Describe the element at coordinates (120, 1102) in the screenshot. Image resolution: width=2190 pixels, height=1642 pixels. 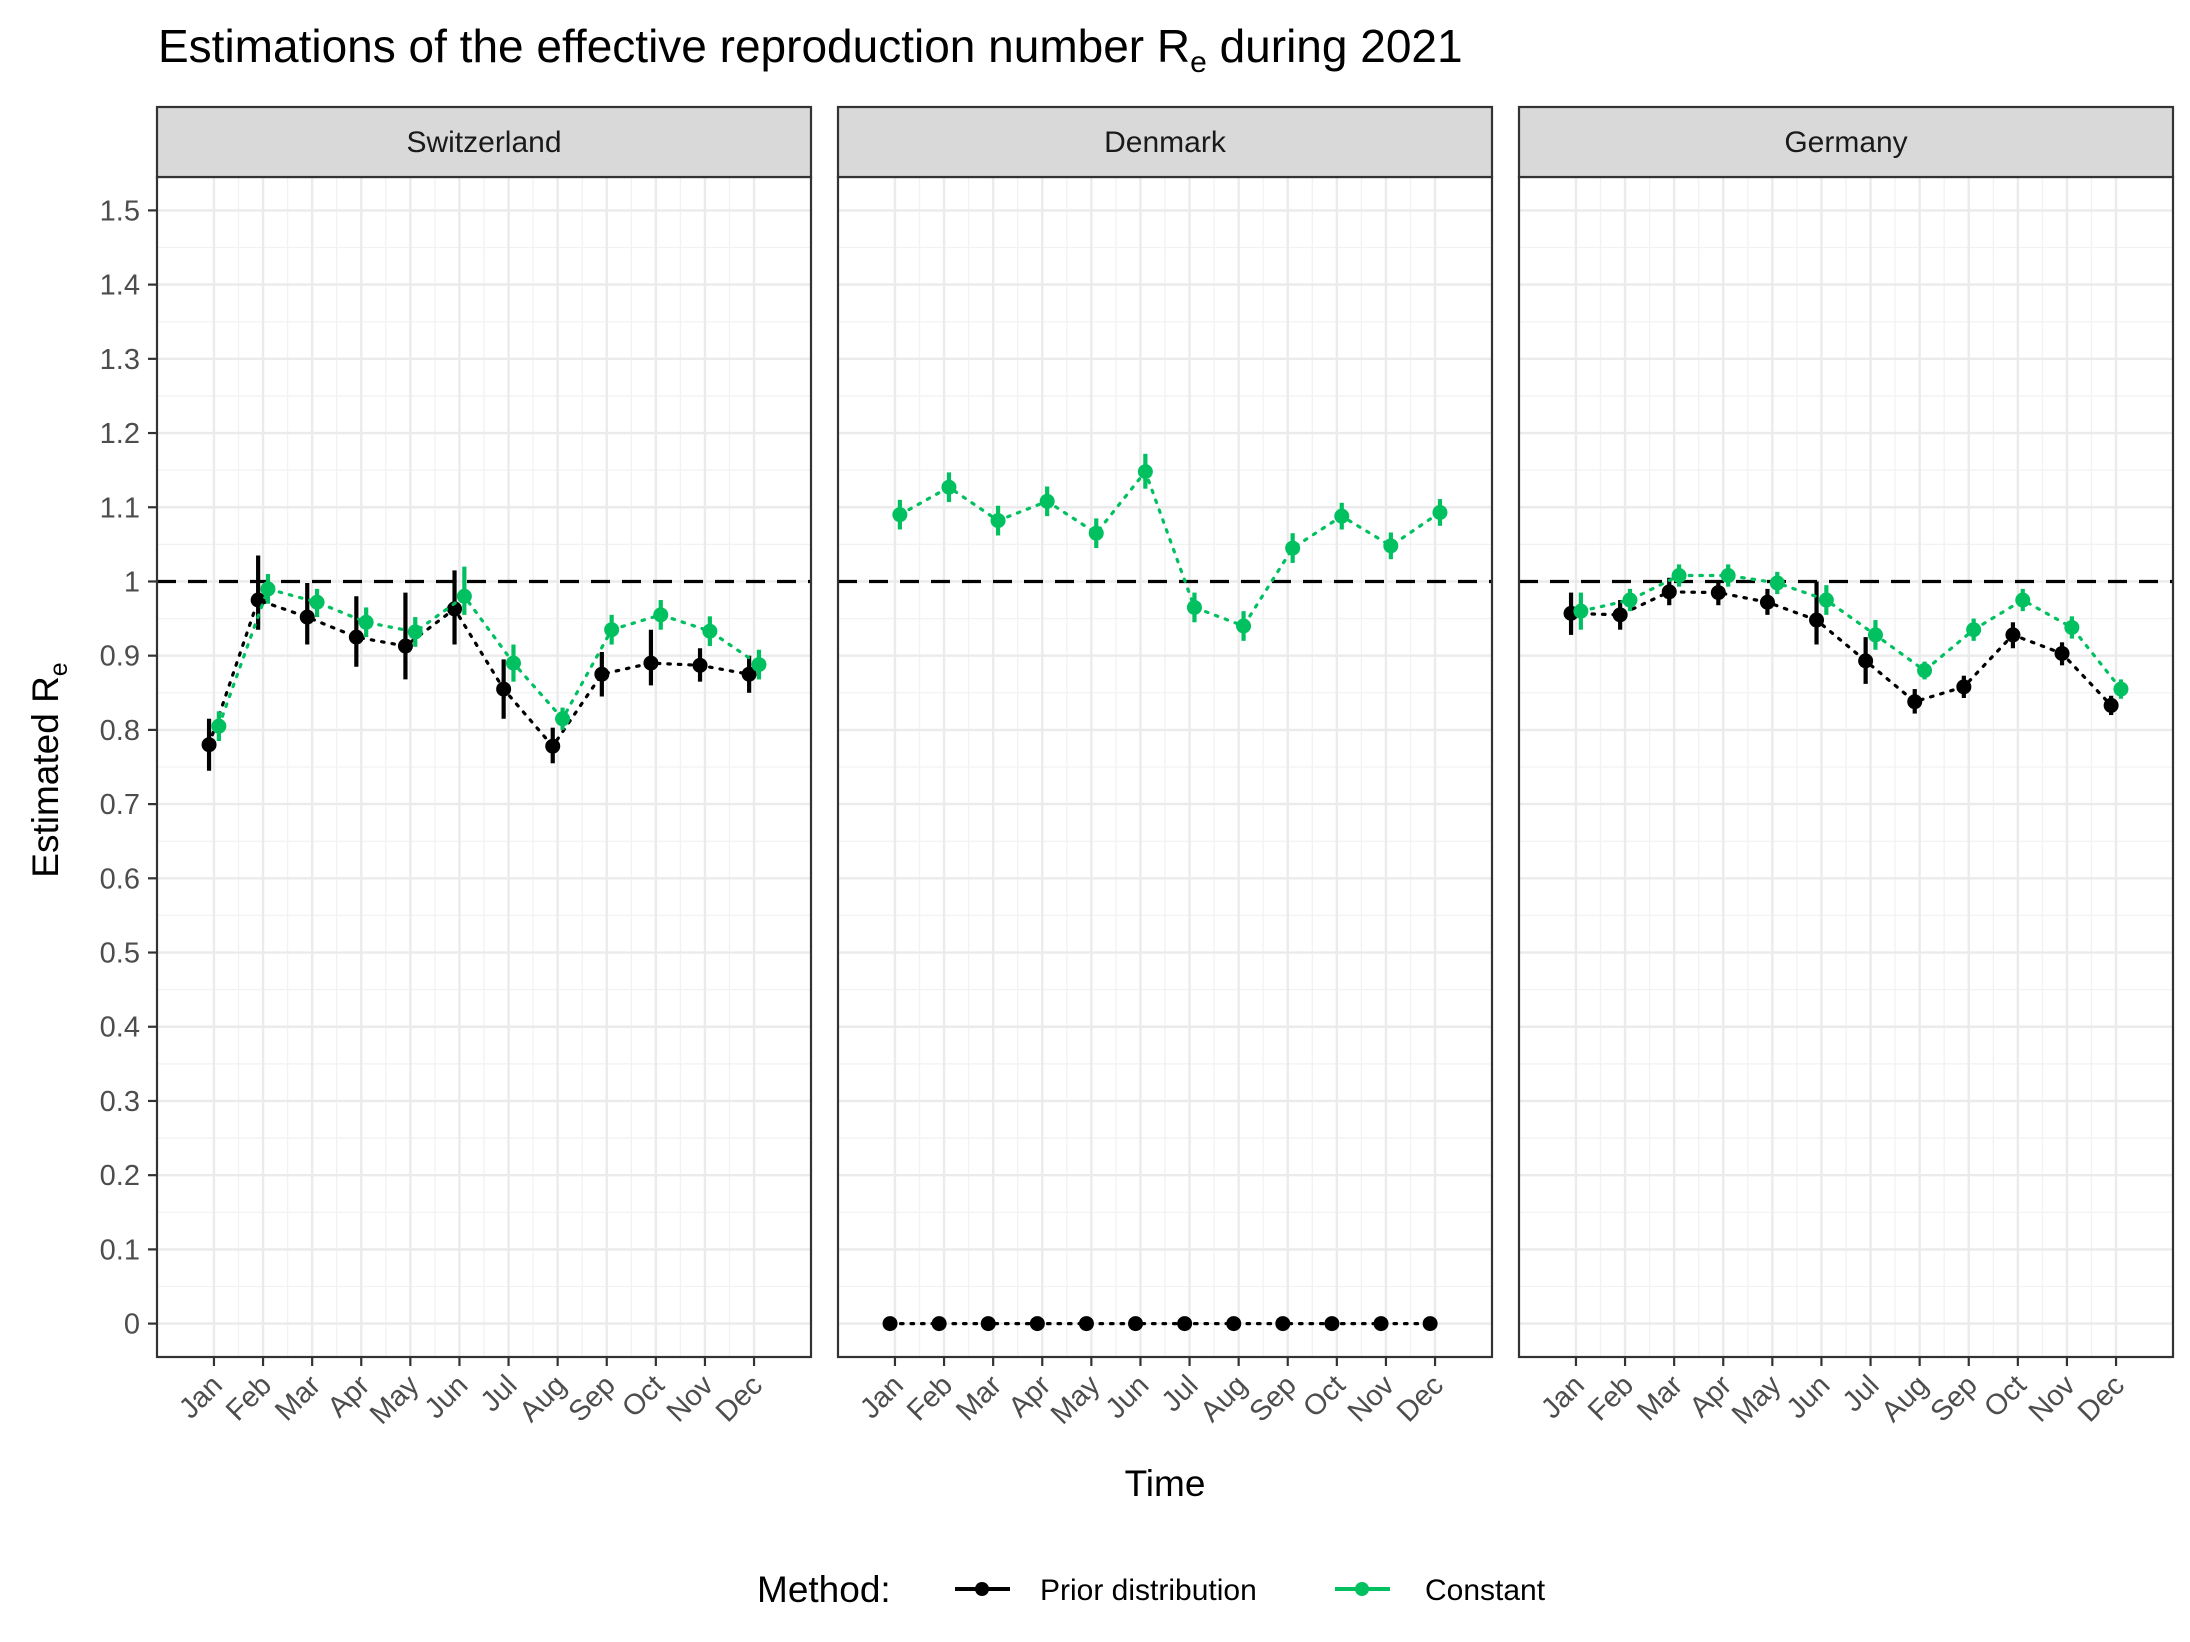
I see `y-tick-label: 0.3` at that location.